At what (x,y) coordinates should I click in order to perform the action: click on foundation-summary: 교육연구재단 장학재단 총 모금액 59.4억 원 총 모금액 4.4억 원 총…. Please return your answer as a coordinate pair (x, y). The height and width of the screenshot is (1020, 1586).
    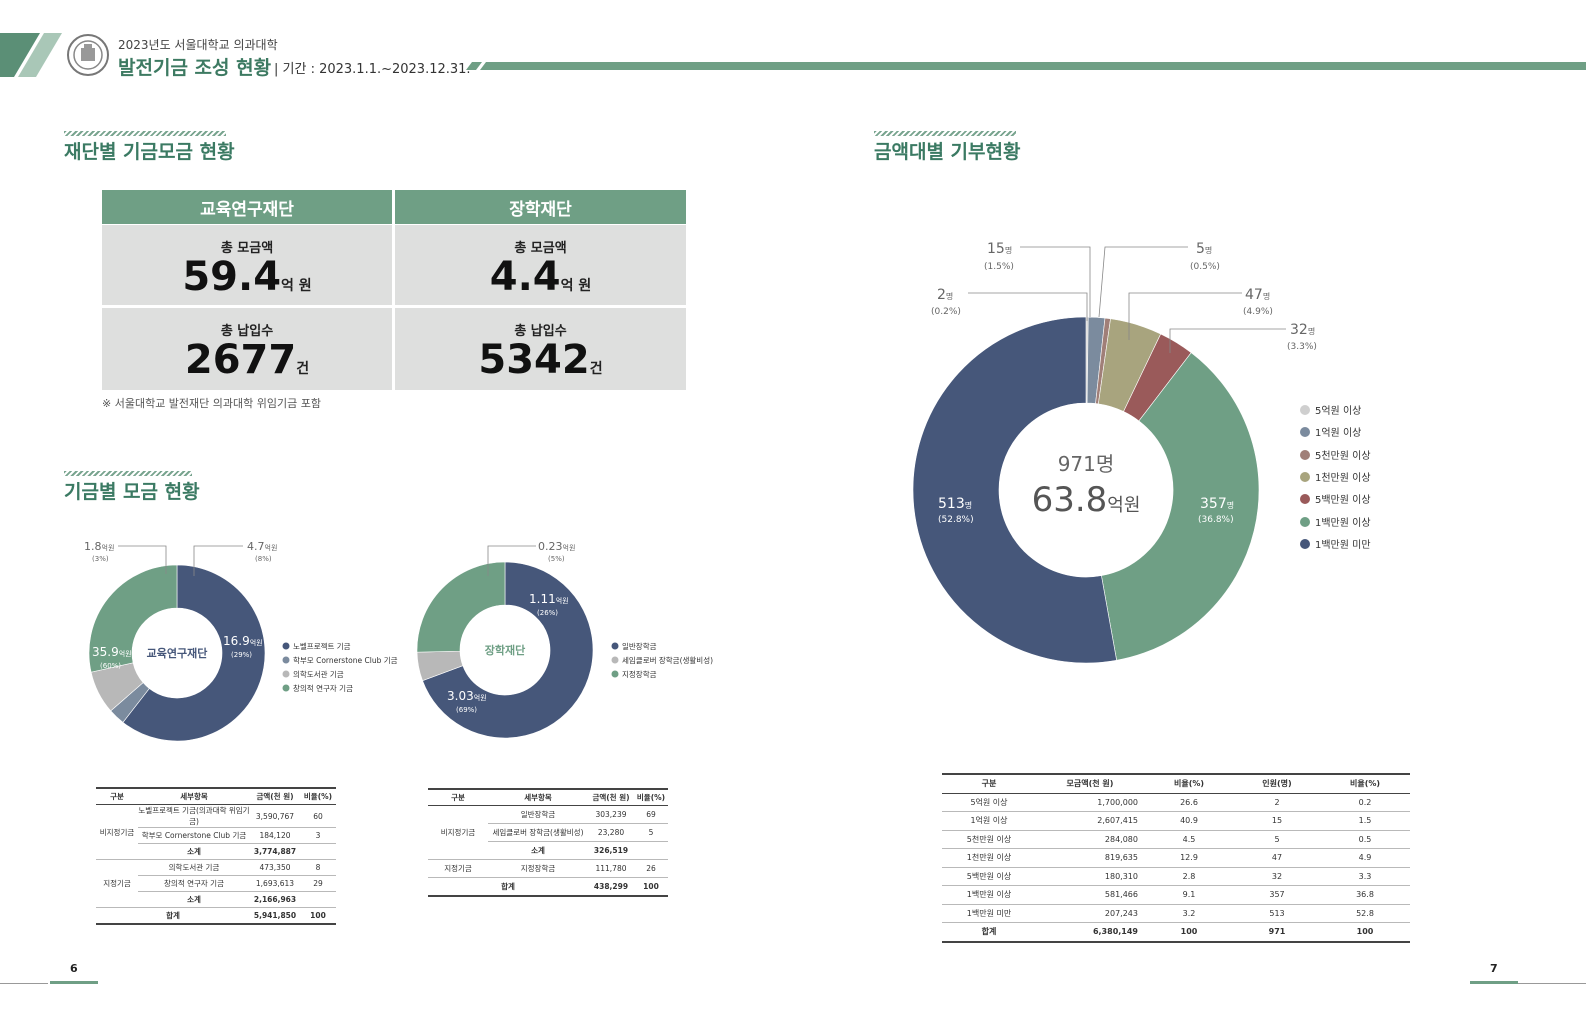
    Looking at the image, I should click on (394, 290).